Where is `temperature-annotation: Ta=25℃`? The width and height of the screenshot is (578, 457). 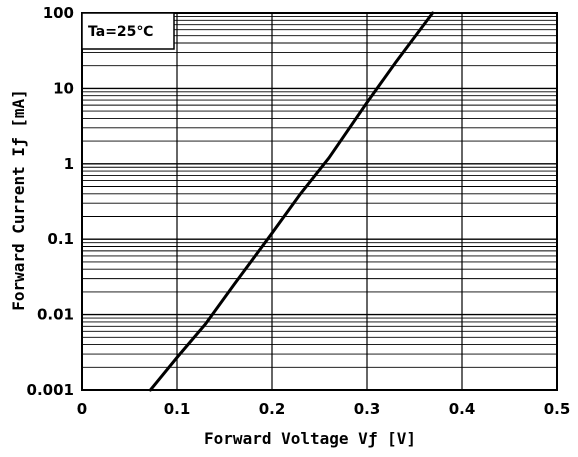
temperature-annotation: Ta=25℃ is located at coordinates (120, 32).